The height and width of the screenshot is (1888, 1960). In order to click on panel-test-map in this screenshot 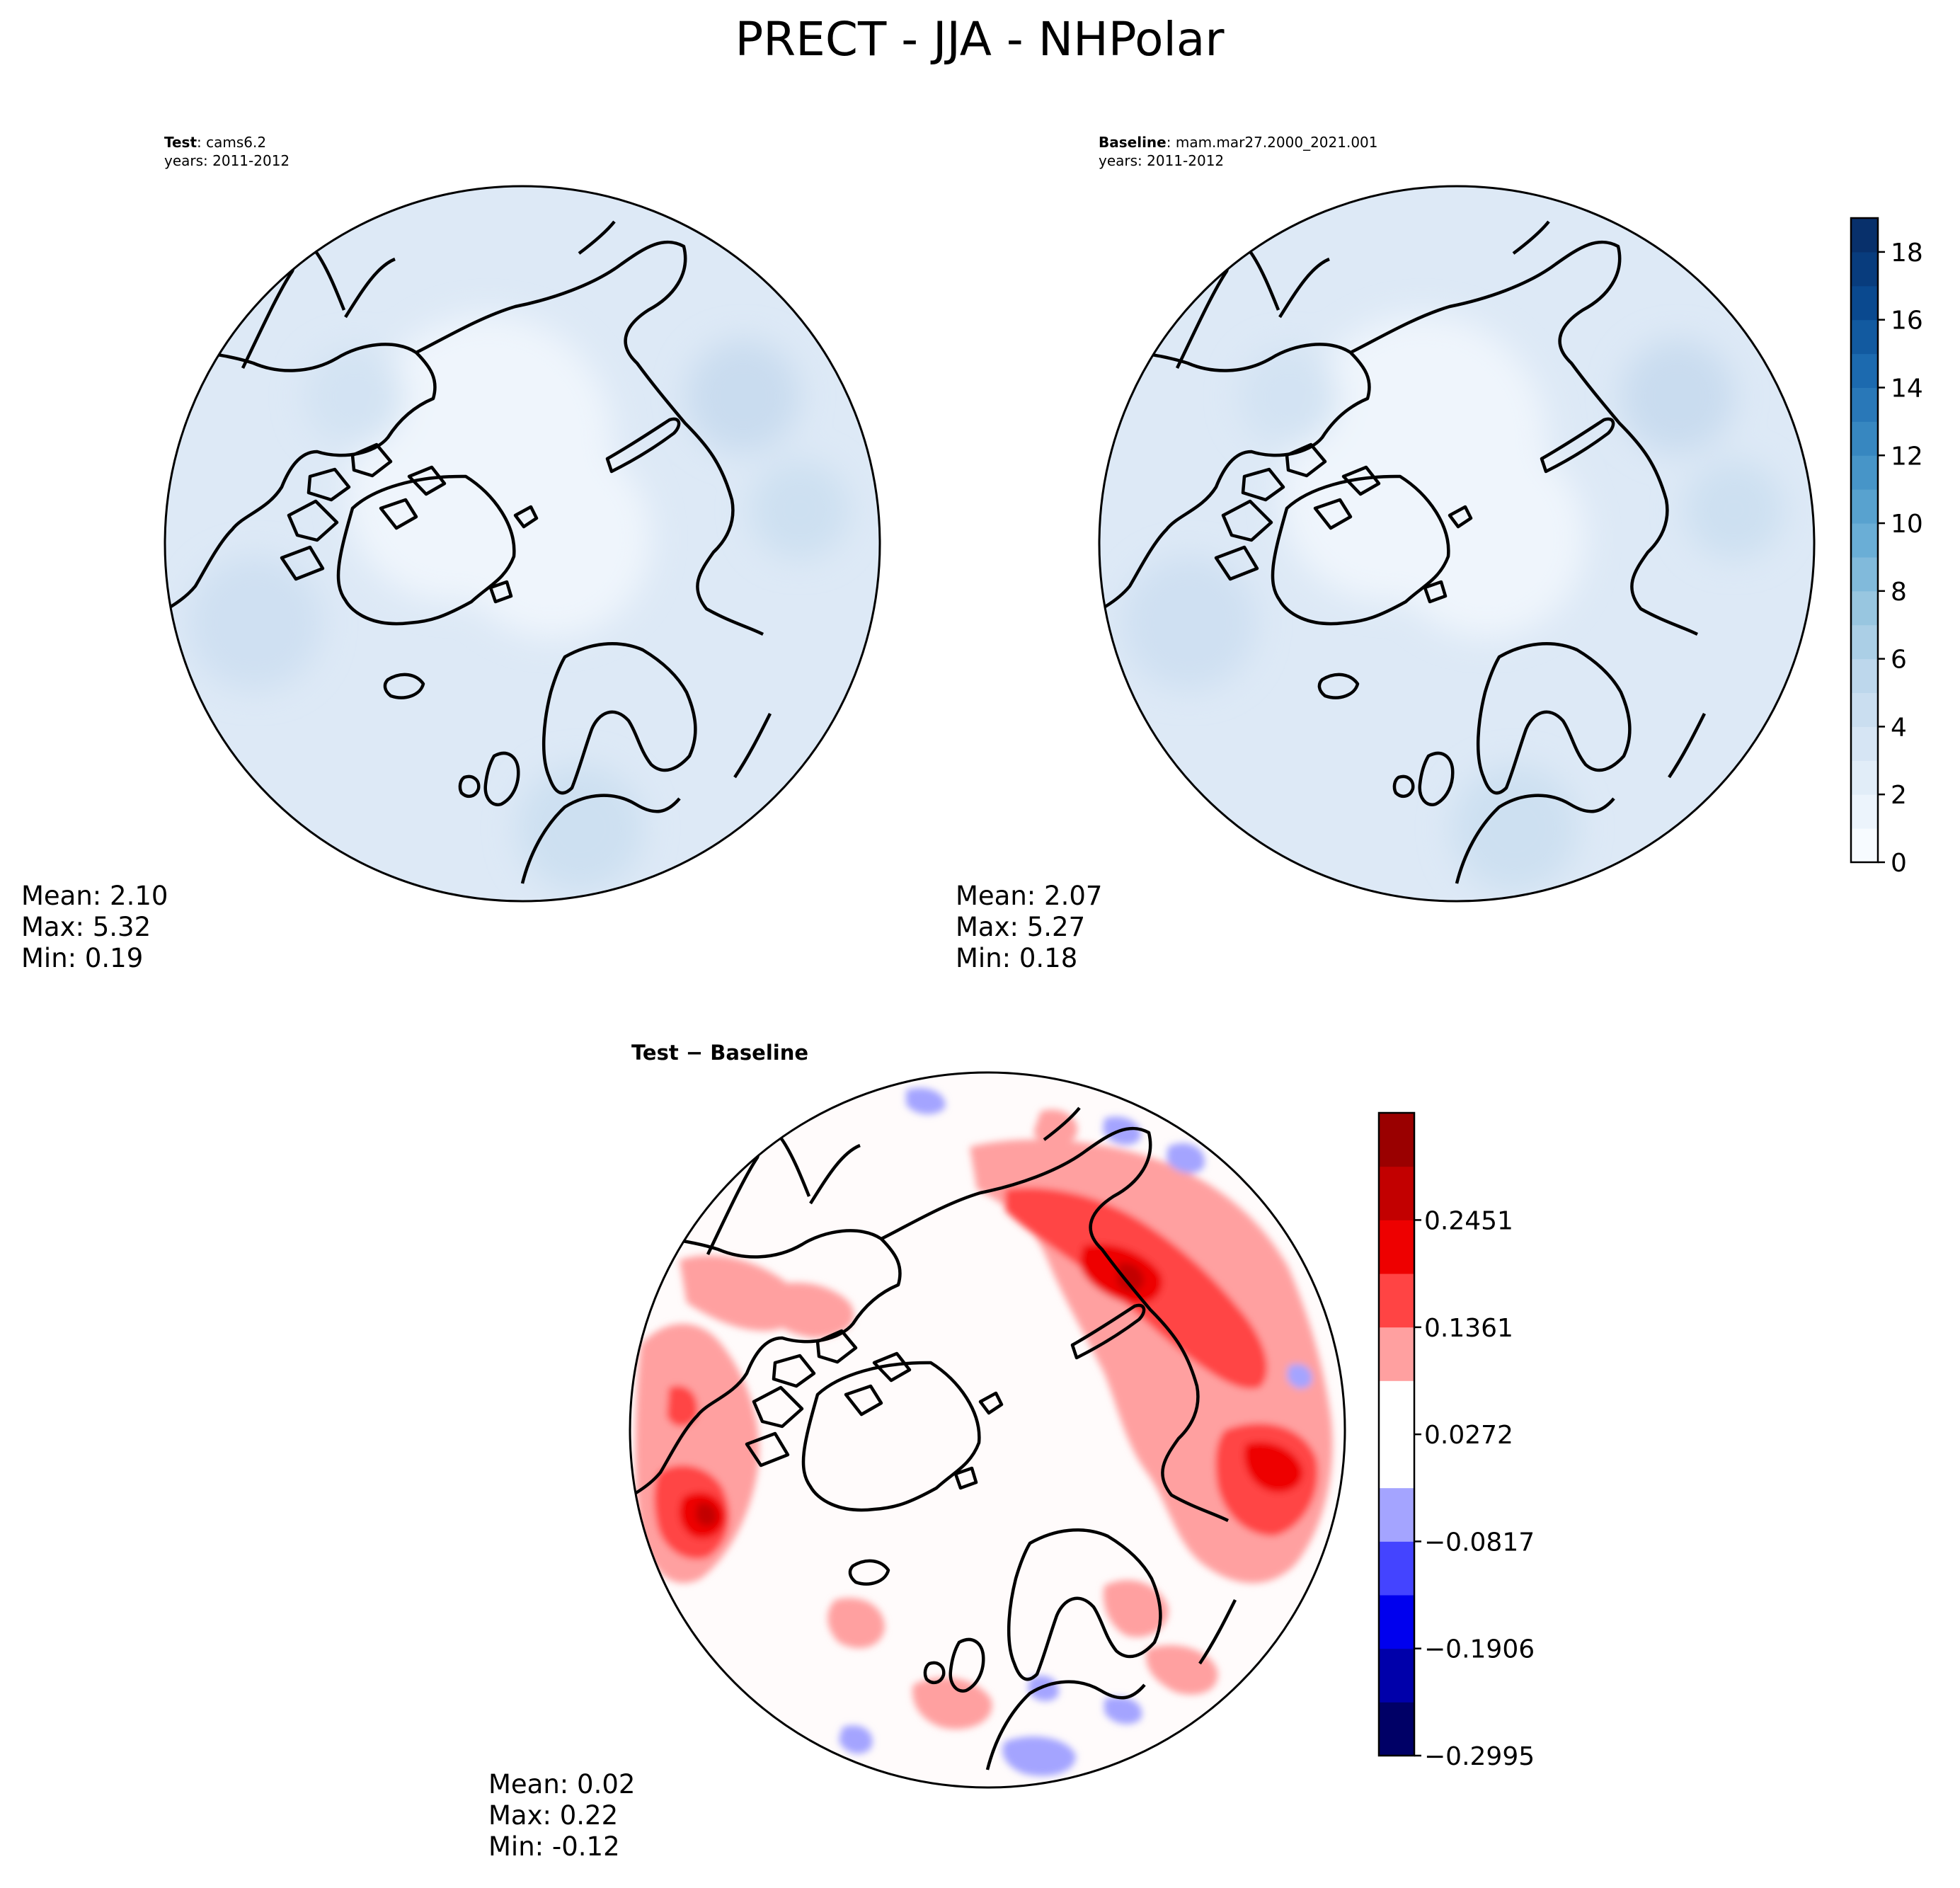, I will do `click(522, 544)`.